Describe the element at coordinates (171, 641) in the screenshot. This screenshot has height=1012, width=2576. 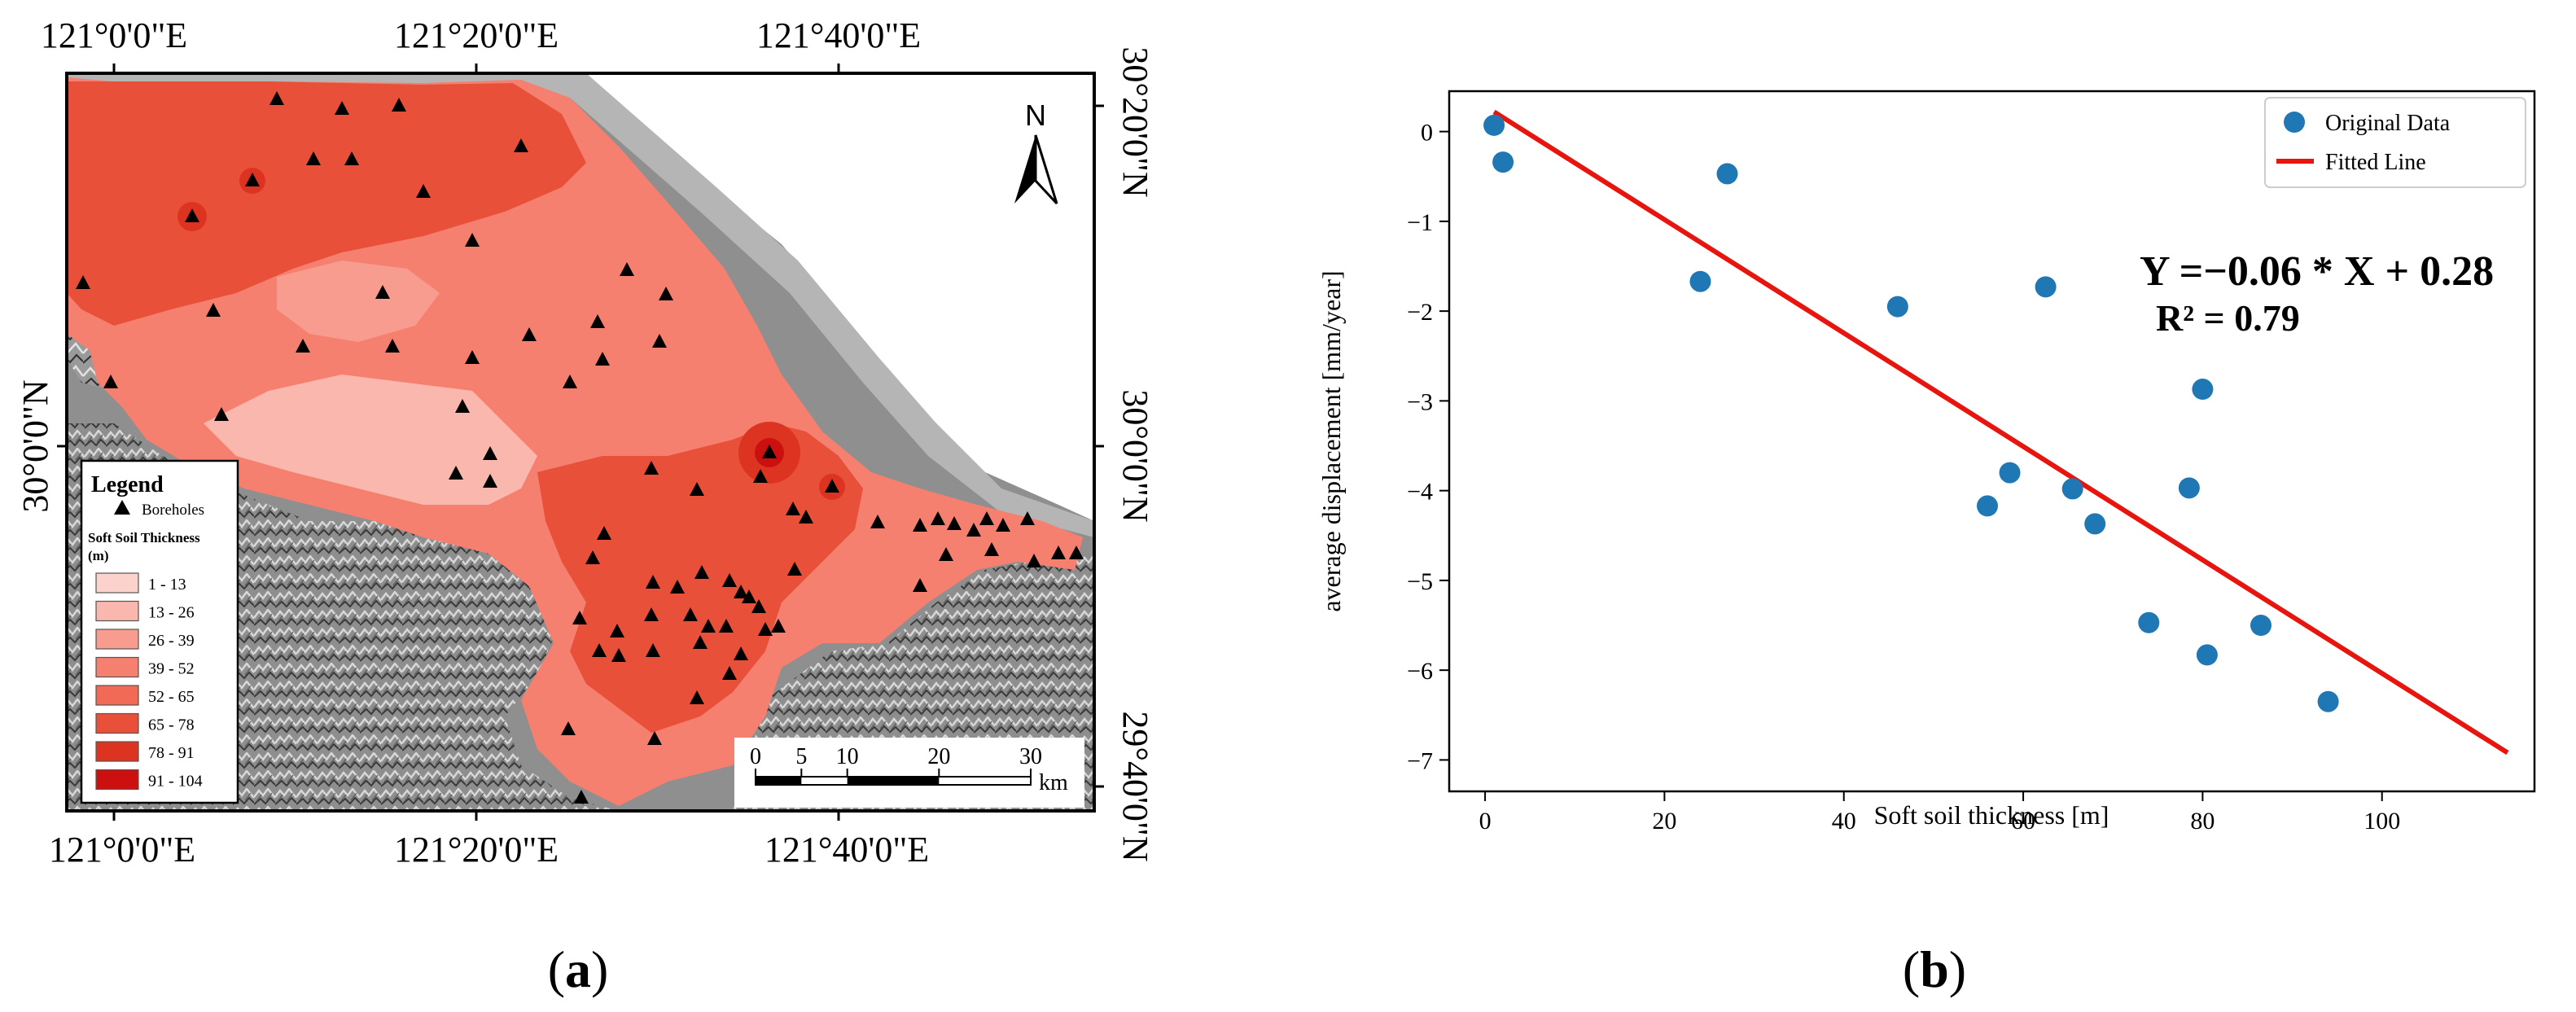
I see `legend-class-label-3: 26 - 39` at that location.